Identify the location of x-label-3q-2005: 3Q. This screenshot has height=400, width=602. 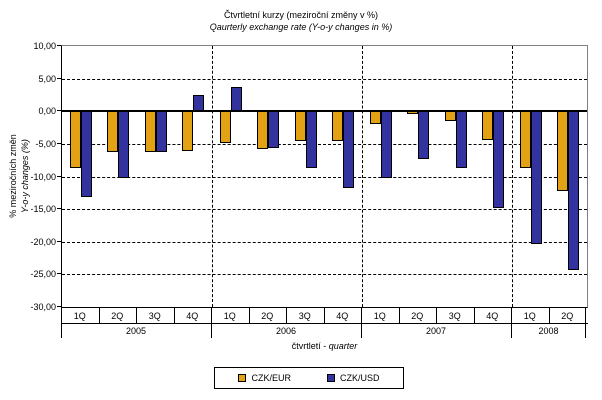
(154, 316).